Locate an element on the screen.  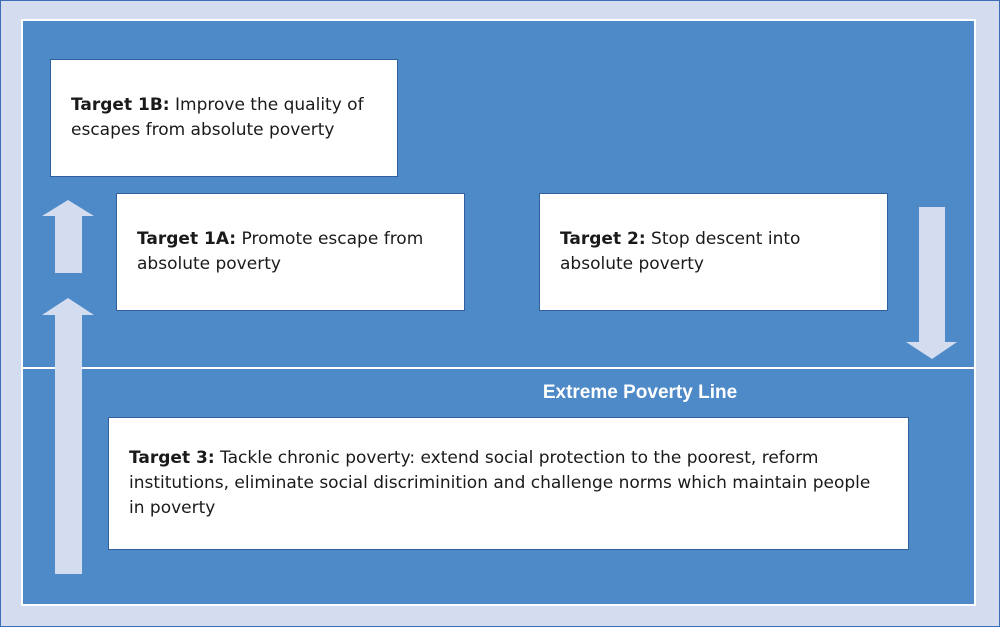
up-arrow-short-icon is located at coordinates (68, 236).